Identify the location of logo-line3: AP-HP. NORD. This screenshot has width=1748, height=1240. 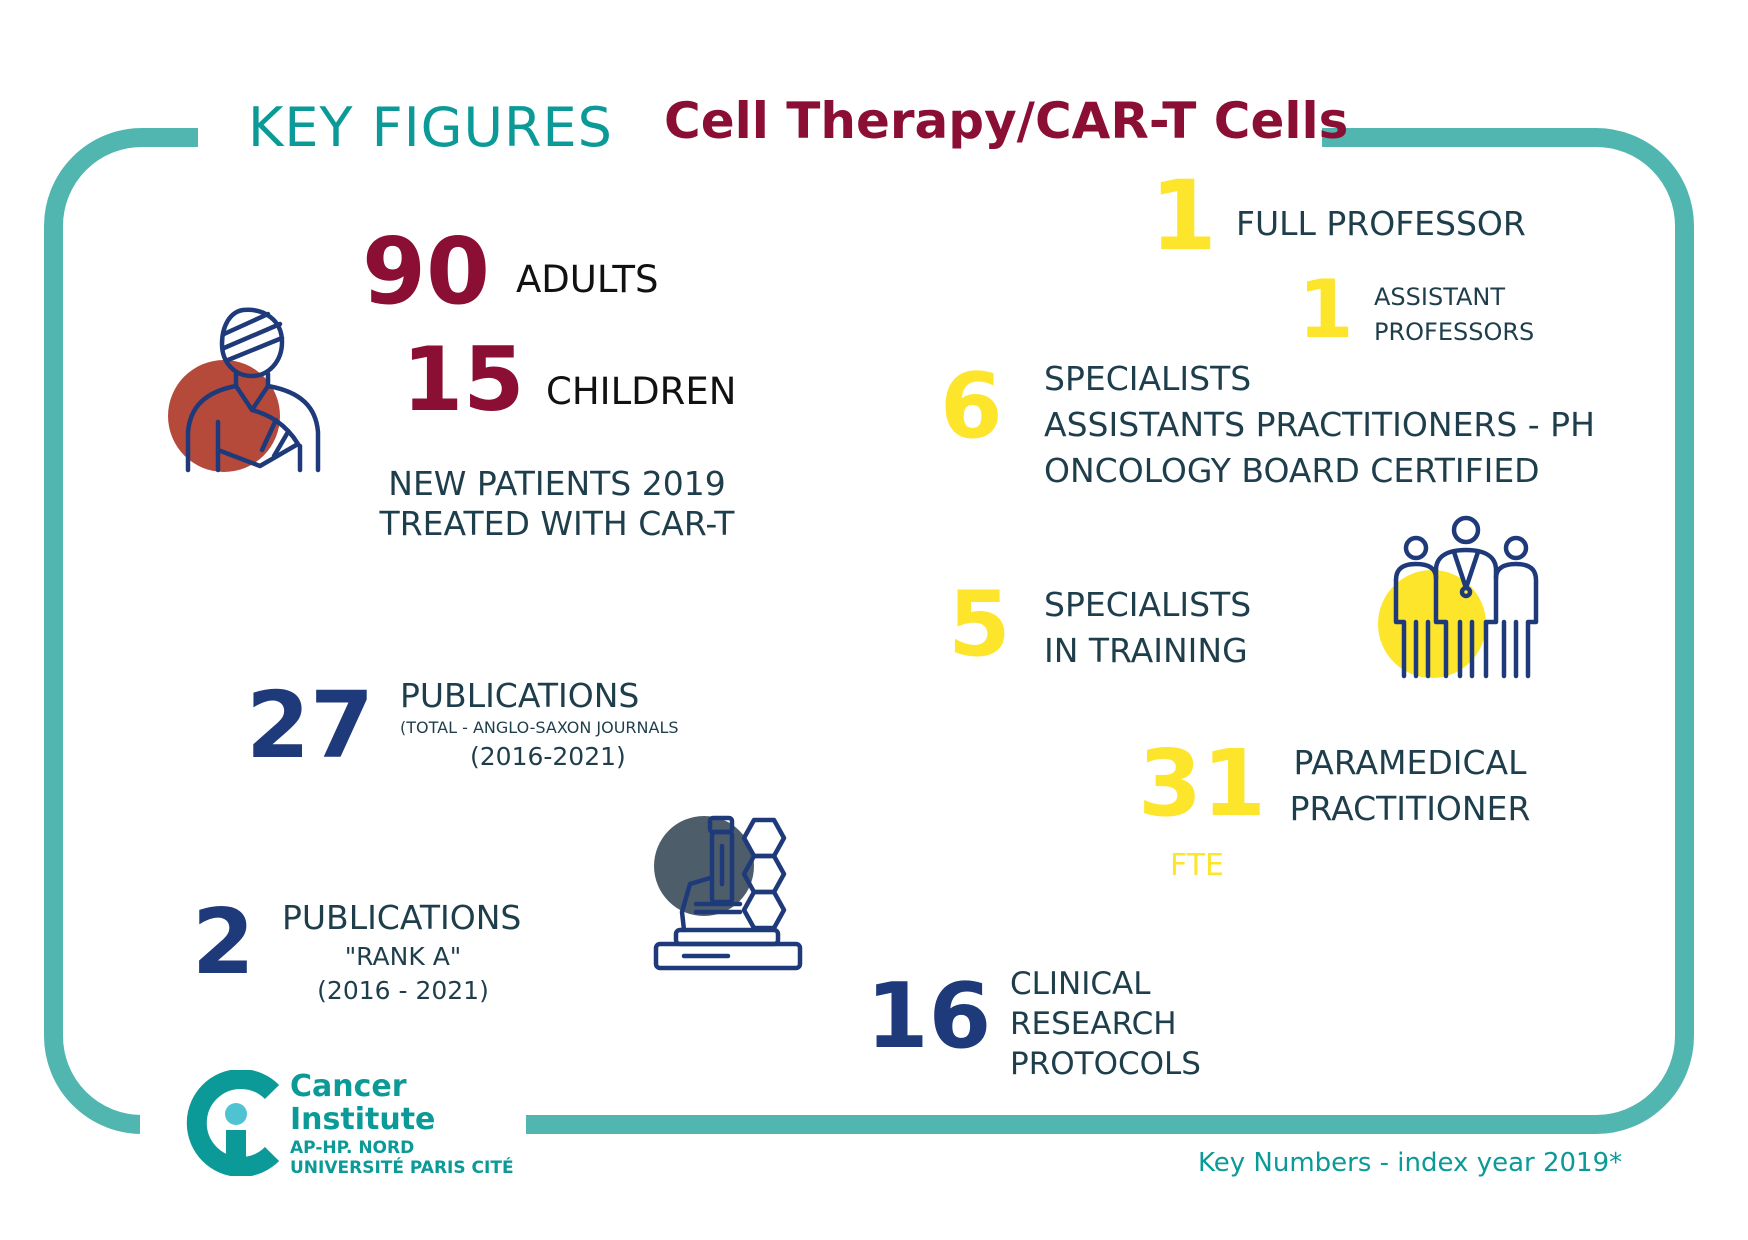
(352, 1148).